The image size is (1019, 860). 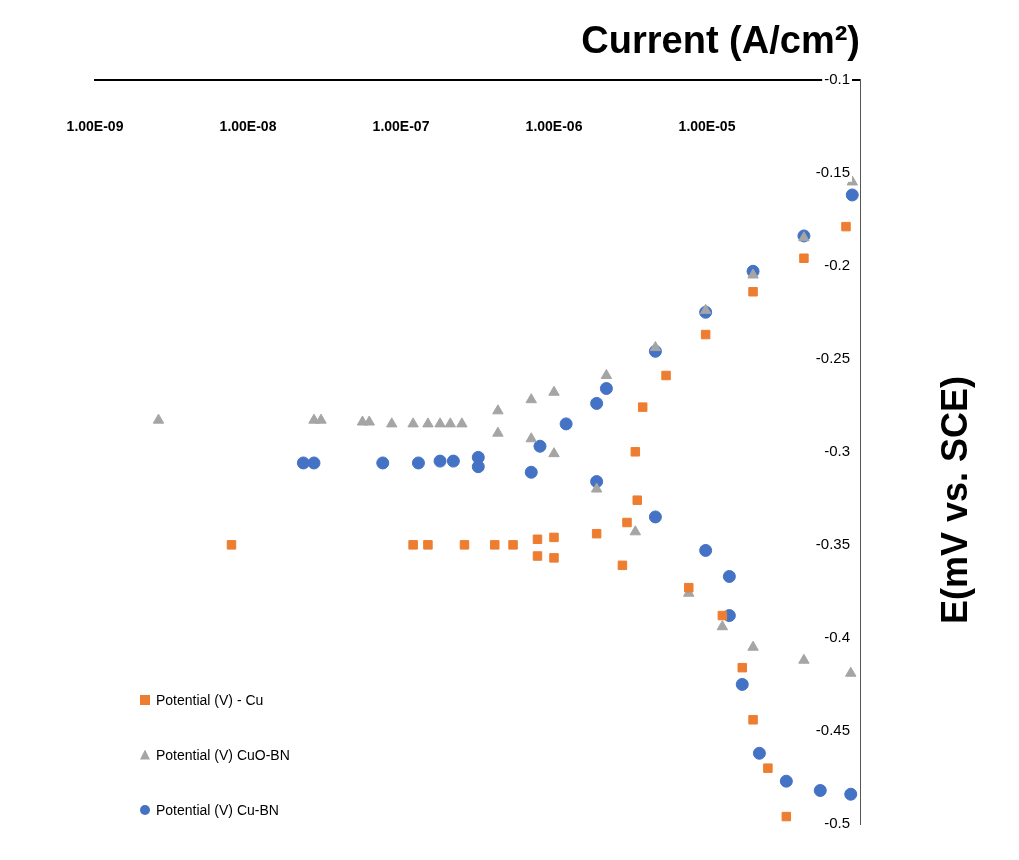 What do you see at coordinates (217, 809) in the screenshot?
I see `legend-label: Potential (V) Cu-BN` at bounding box center [217, 809].